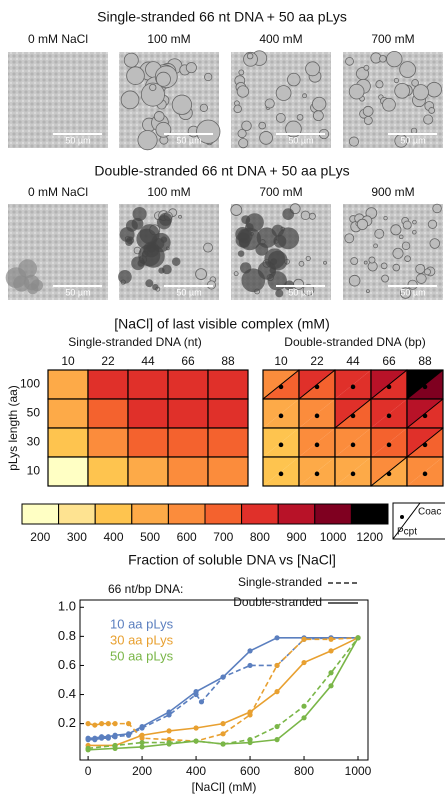  What do you see at coordinates (108, 361) in the screenshot?
I see `x-tick-label: 22` at bounding box center [108, 361].